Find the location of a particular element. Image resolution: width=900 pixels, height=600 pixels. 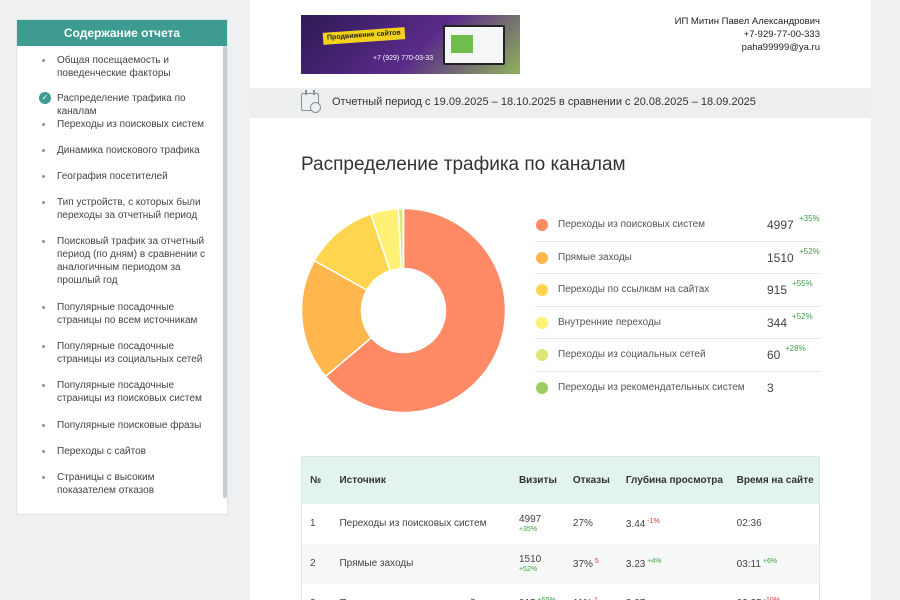

row-number: 2 is located at coordinates (316, 563).